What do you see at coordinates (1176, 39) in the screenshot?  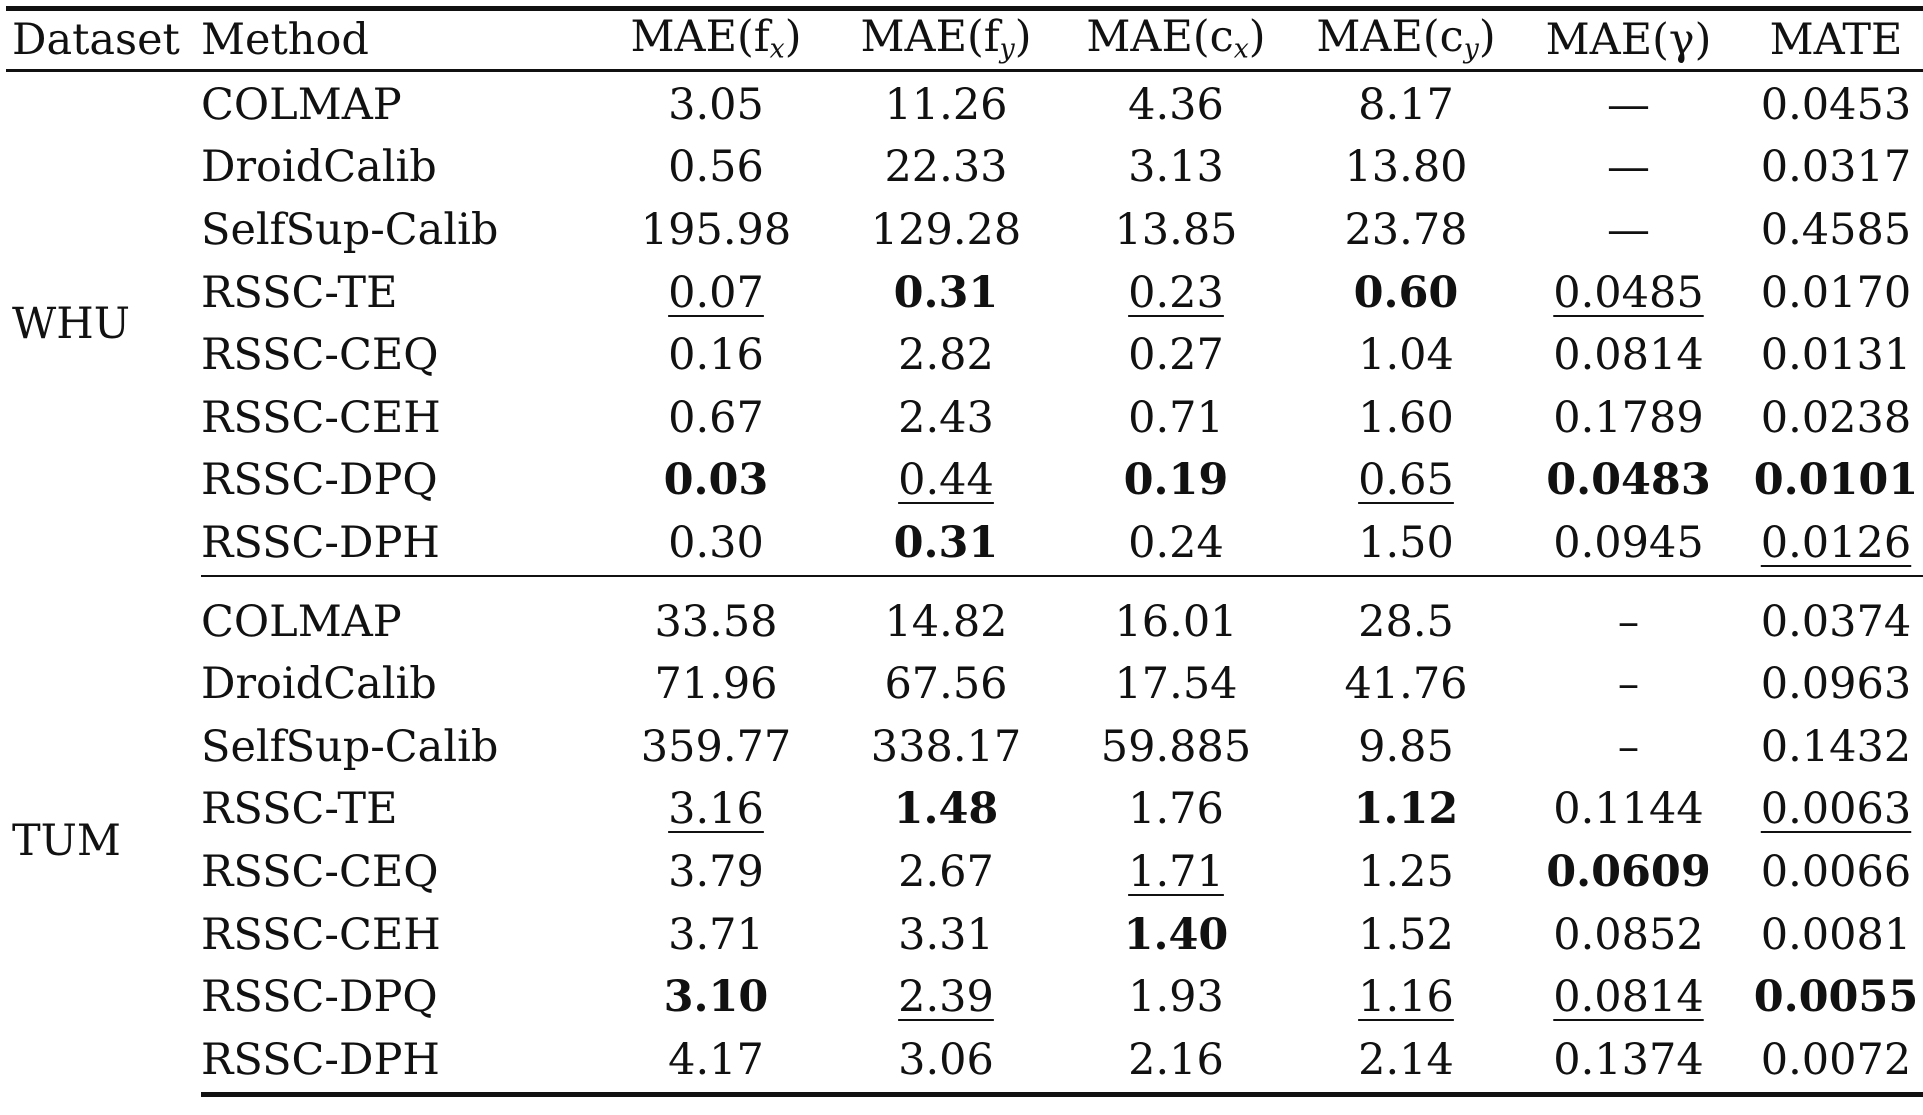 I see `header-mae-cx: MAE(cx)` at bounding box center [1176, 39].